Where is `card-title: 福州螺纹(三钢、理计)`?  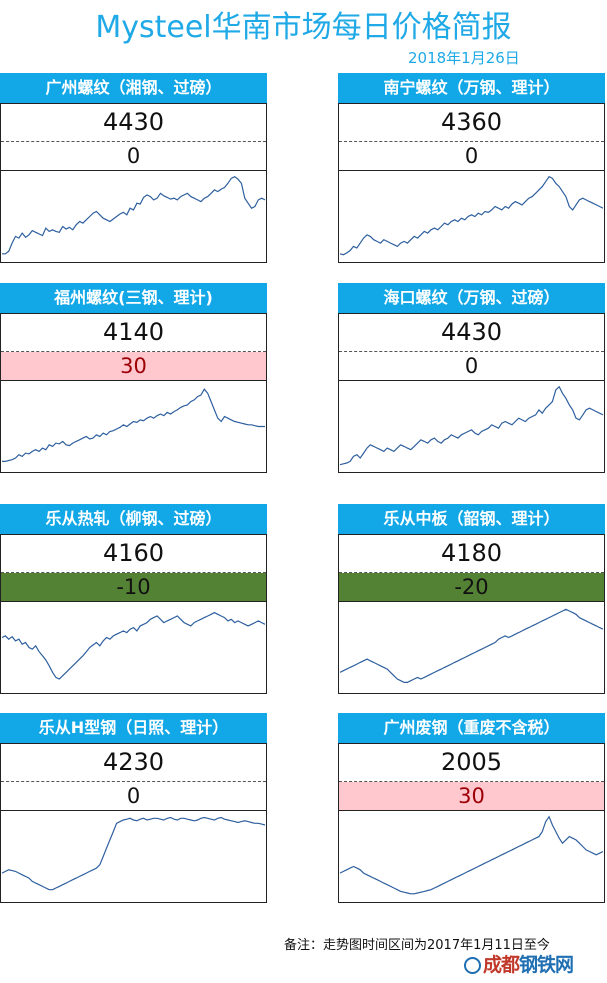 card-title: 福州螺纹(三钢、理计) is located at coordinates (133, 298).